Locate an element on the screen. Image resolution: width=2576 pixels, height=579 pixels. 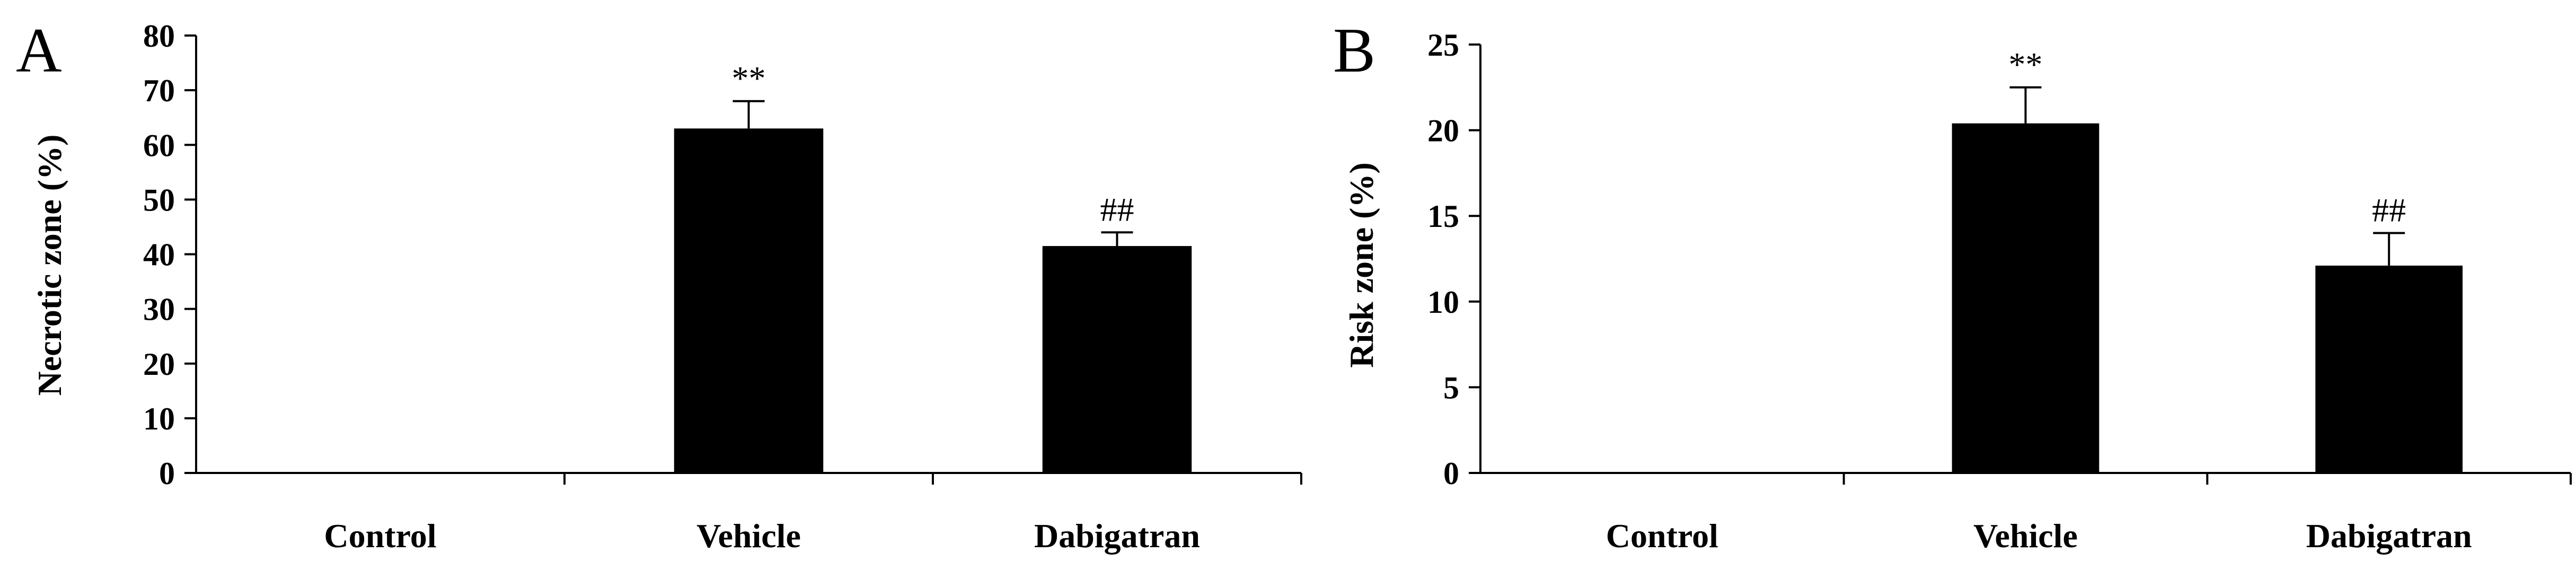
panel-b-x-tick-label-control: Control is located at coordinates (1662, 536).